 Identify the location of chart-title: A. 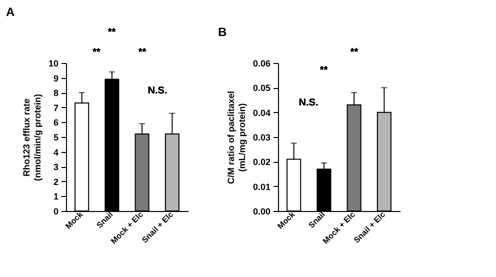
(10, 12).